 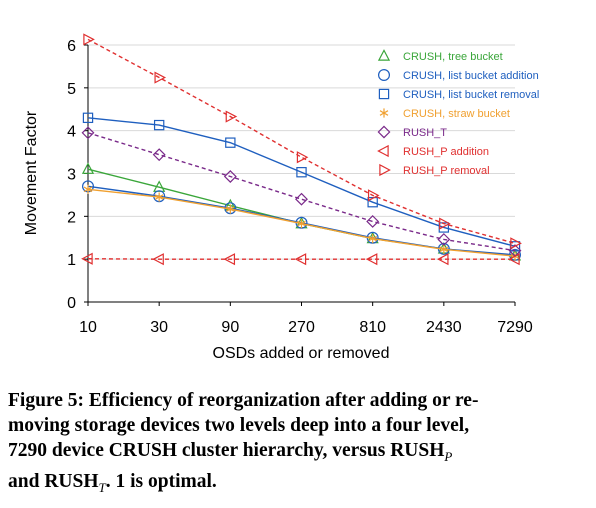 What do you see at coordinates (71, 217) in the screenshot?
I see `y-tick-label: 2` at bounding box center [71, 217].